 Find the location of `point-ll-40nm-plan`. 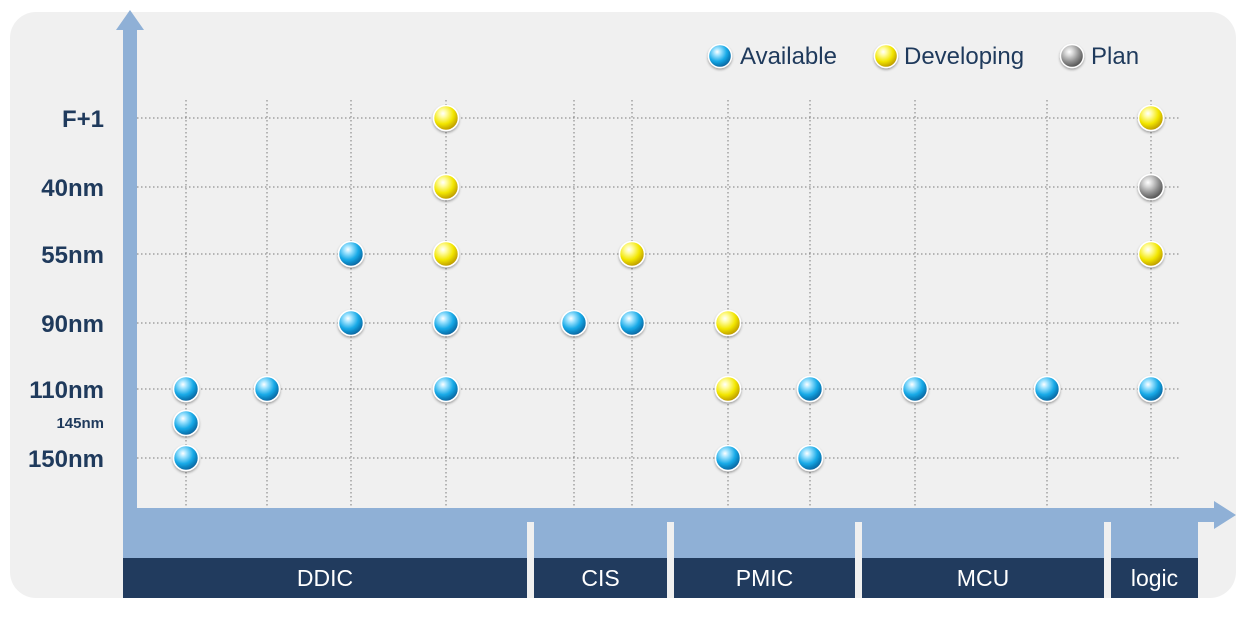

point-ll-40nm-plan is located at coordinates (1151, 187).